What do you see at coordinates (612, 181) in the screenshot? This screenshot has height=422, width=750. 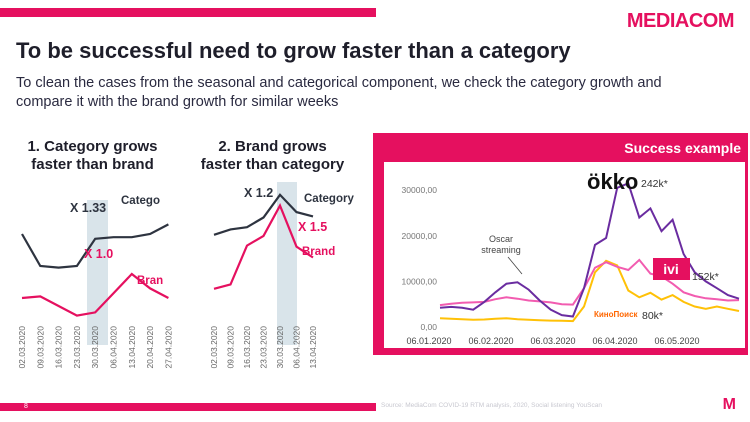 I see `okko-logo: ökko` at bounding box center [612, 181].